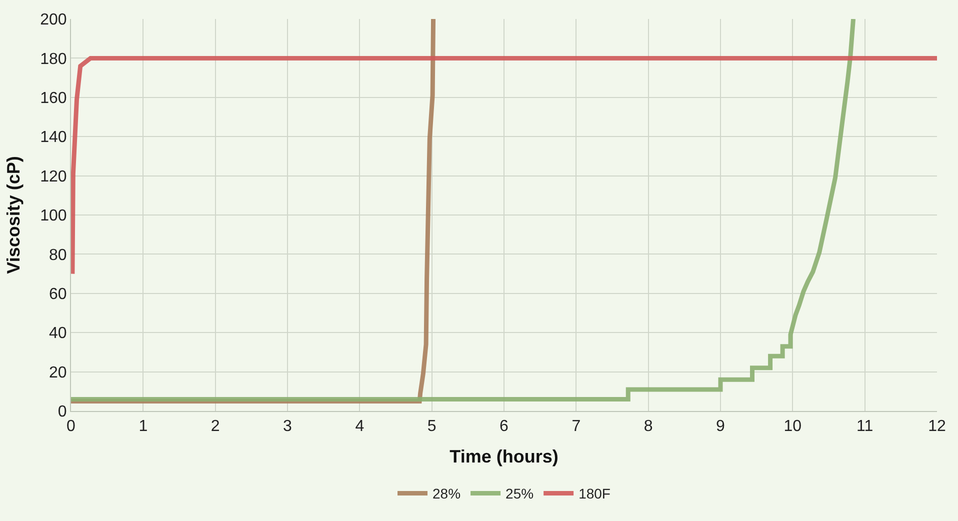  I want to click on x-tick-label: 10, so click(793, 427).